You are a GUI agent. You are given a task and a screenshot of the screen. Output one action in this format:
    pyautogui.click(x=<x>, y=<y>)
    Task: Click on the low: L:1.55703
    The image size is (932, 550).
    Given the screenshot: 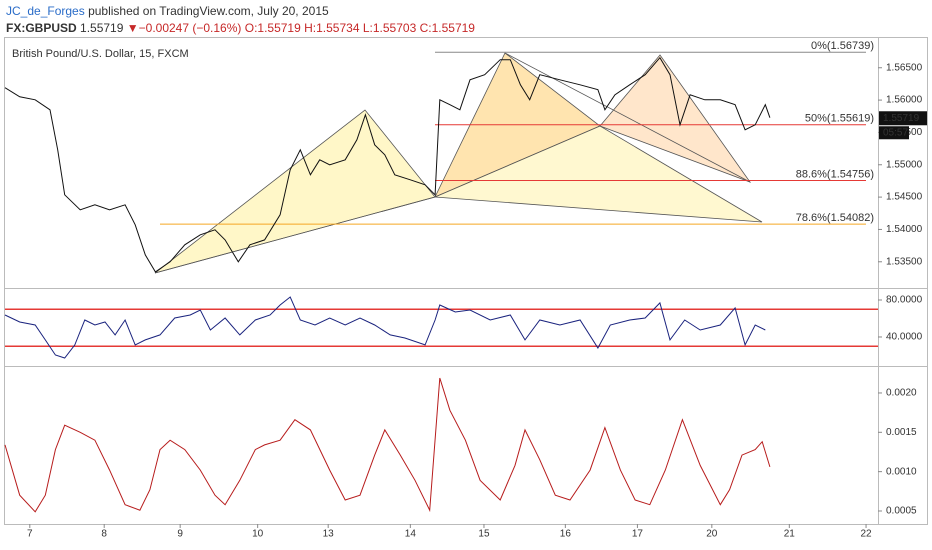 What is the action you would take?
    pyautogui.click(x=389, y=28)
    